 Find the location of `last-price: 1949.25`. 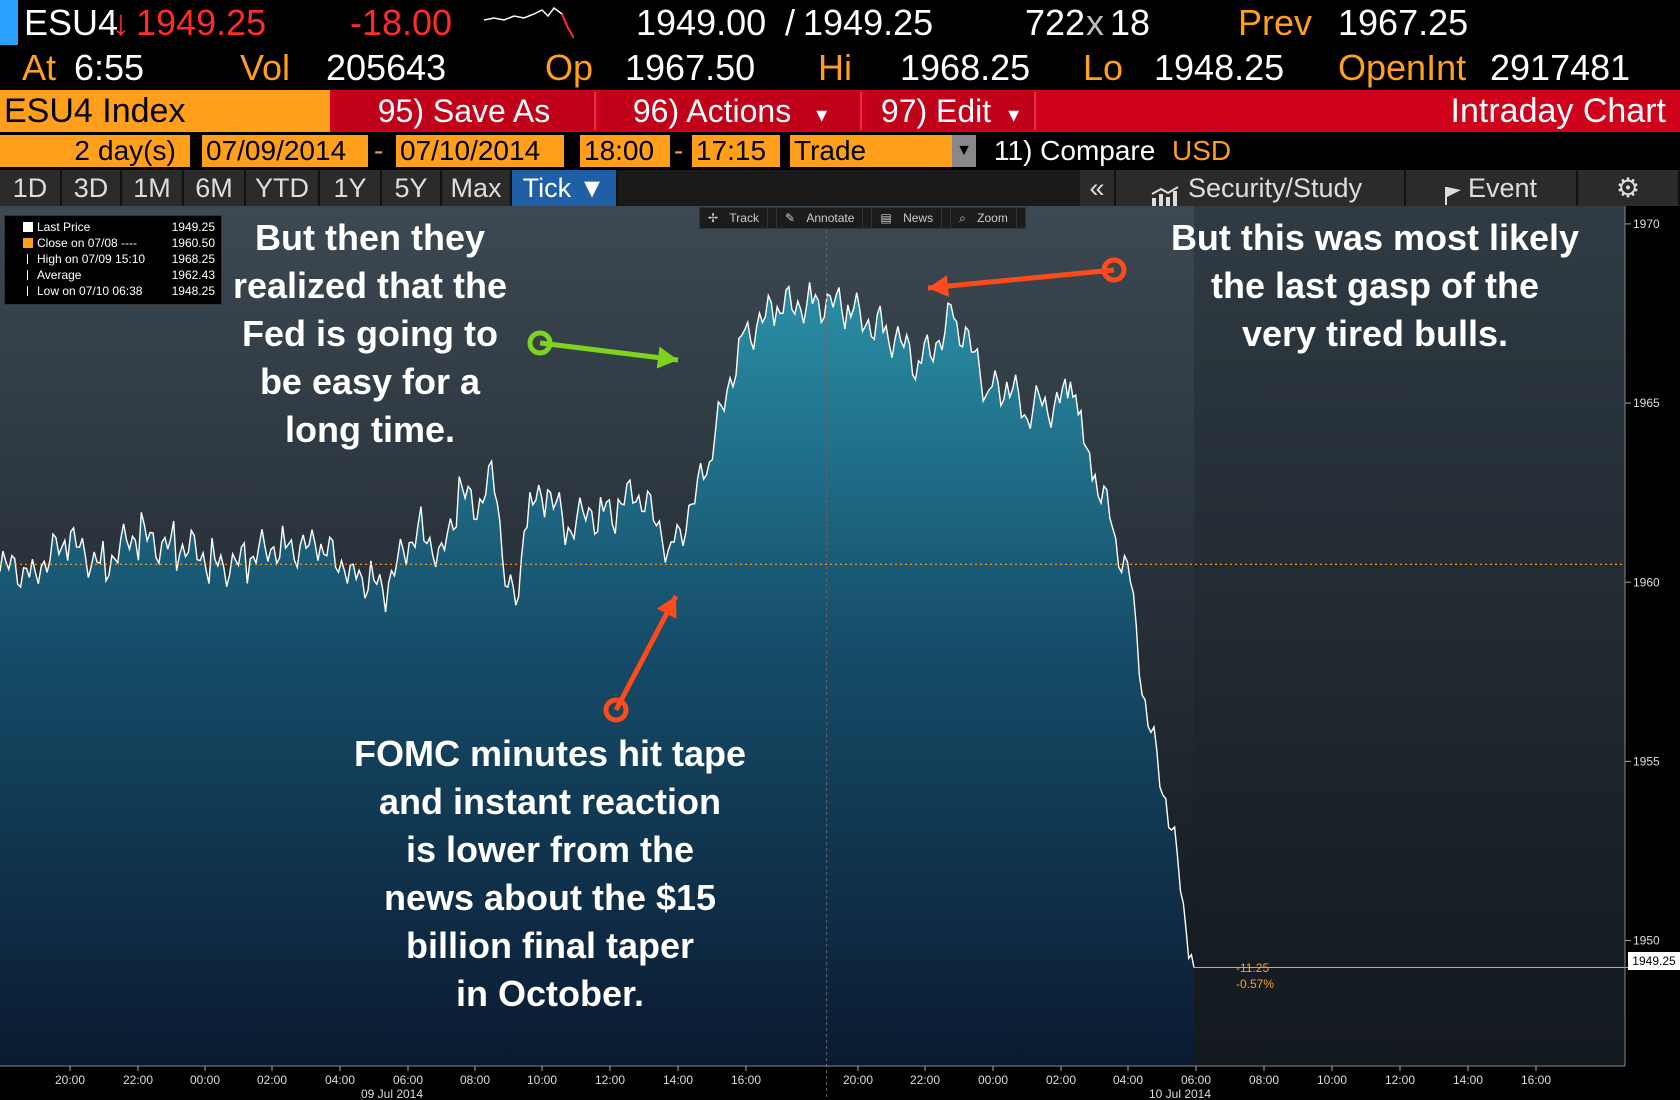

last-price: 1949.25 is located at coordinates (201, 22).